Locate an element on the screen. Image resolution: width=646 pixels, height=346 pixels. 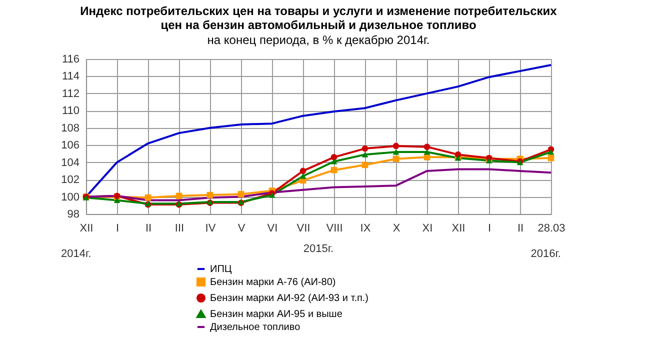
x-tick-label: 28.03 is located at coordinates (552, 228).